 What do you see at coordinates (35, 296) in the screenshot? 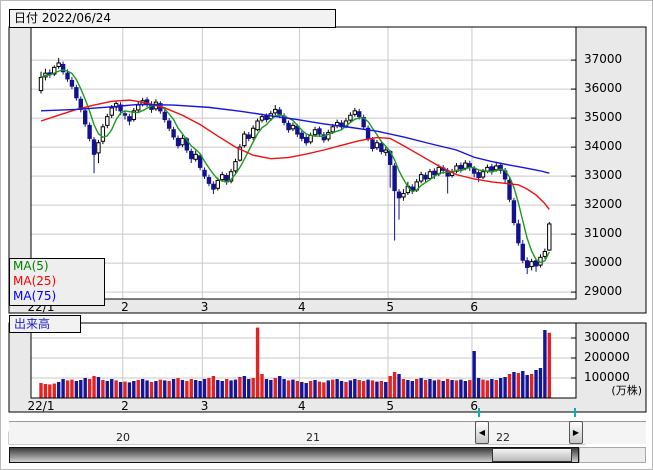
I see `legend-item: MA(75)` at bounding box center [35, 296].